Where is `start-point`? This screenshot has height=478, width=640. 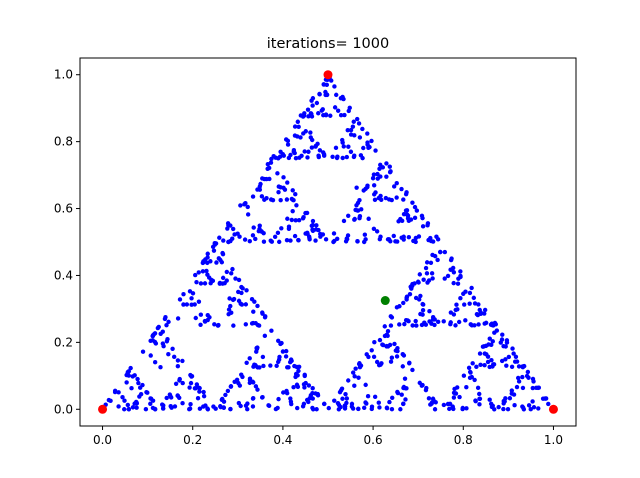 start-point is located at coordinates (385, 301).